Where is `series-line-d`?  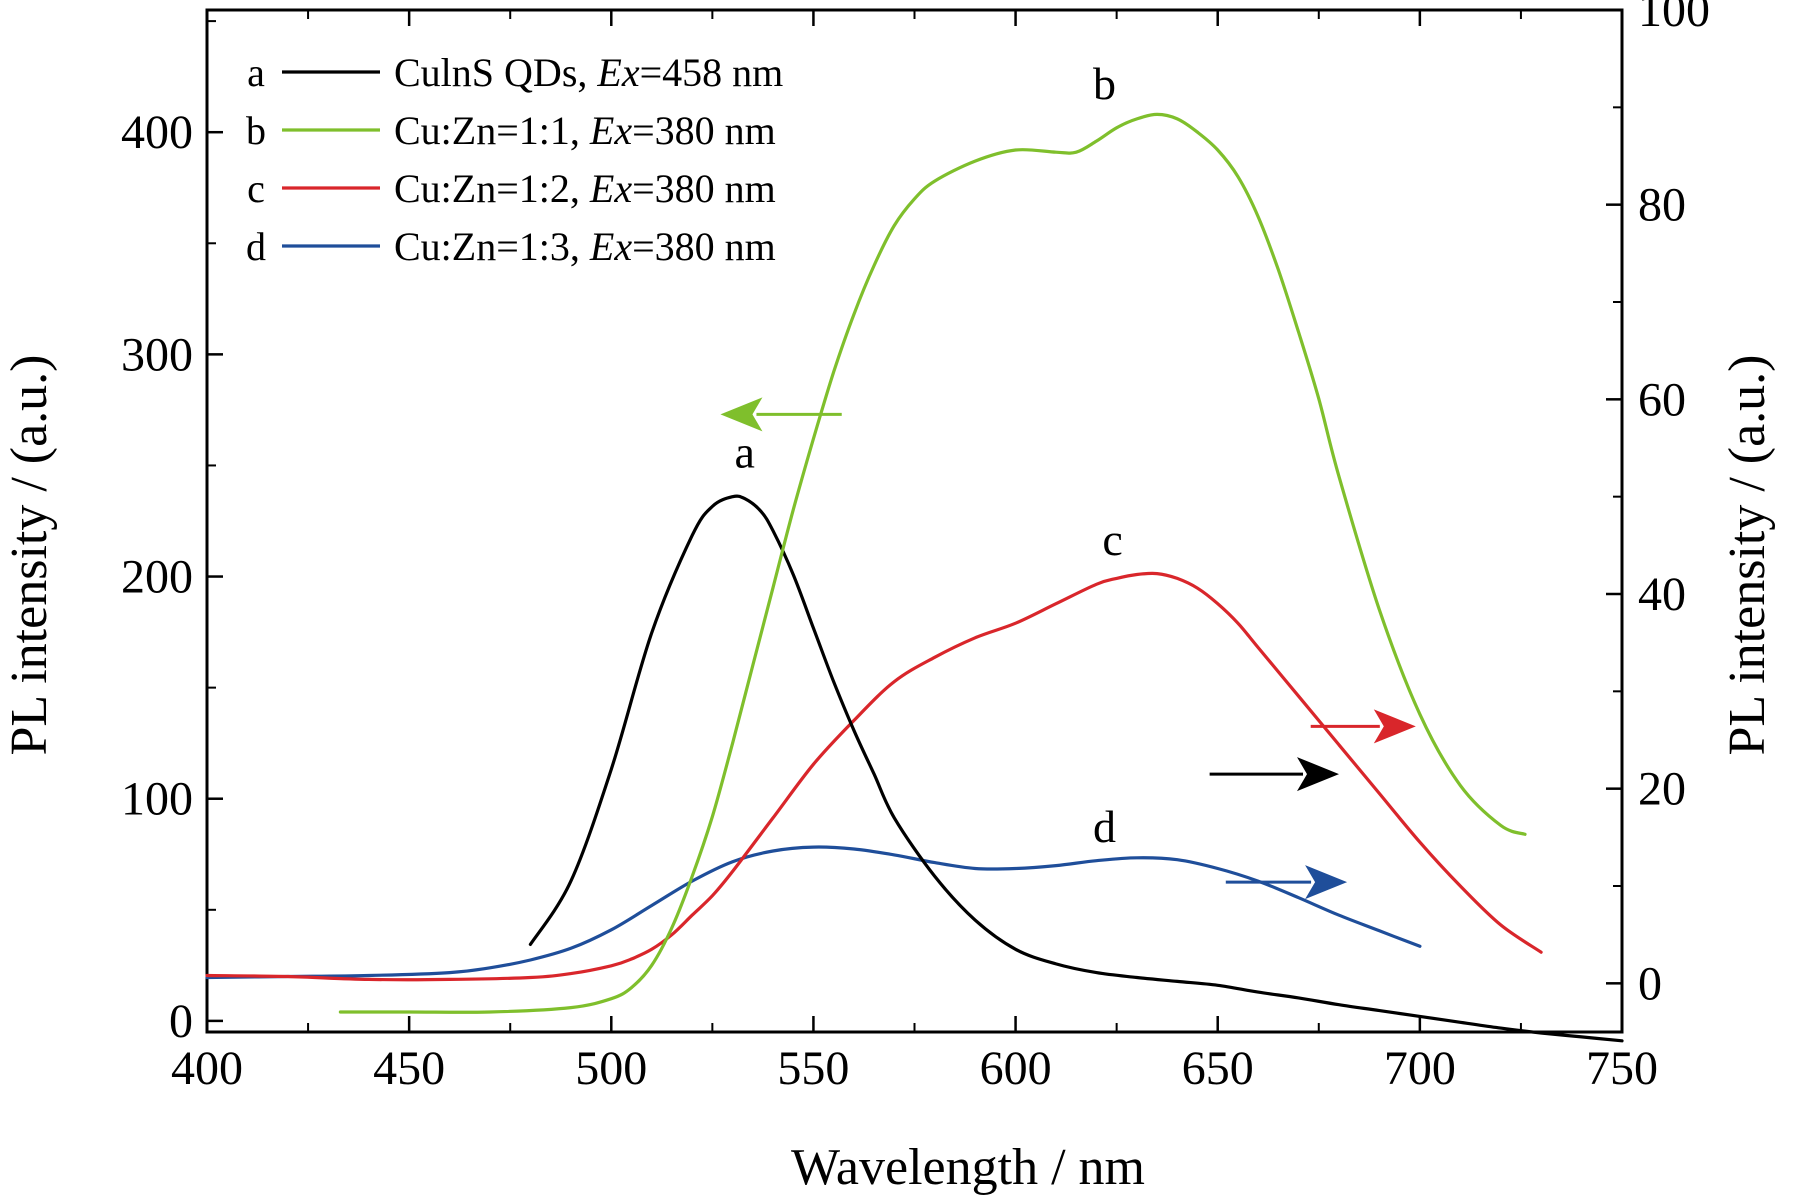 series-line-d is located at coordinates (813, 912).